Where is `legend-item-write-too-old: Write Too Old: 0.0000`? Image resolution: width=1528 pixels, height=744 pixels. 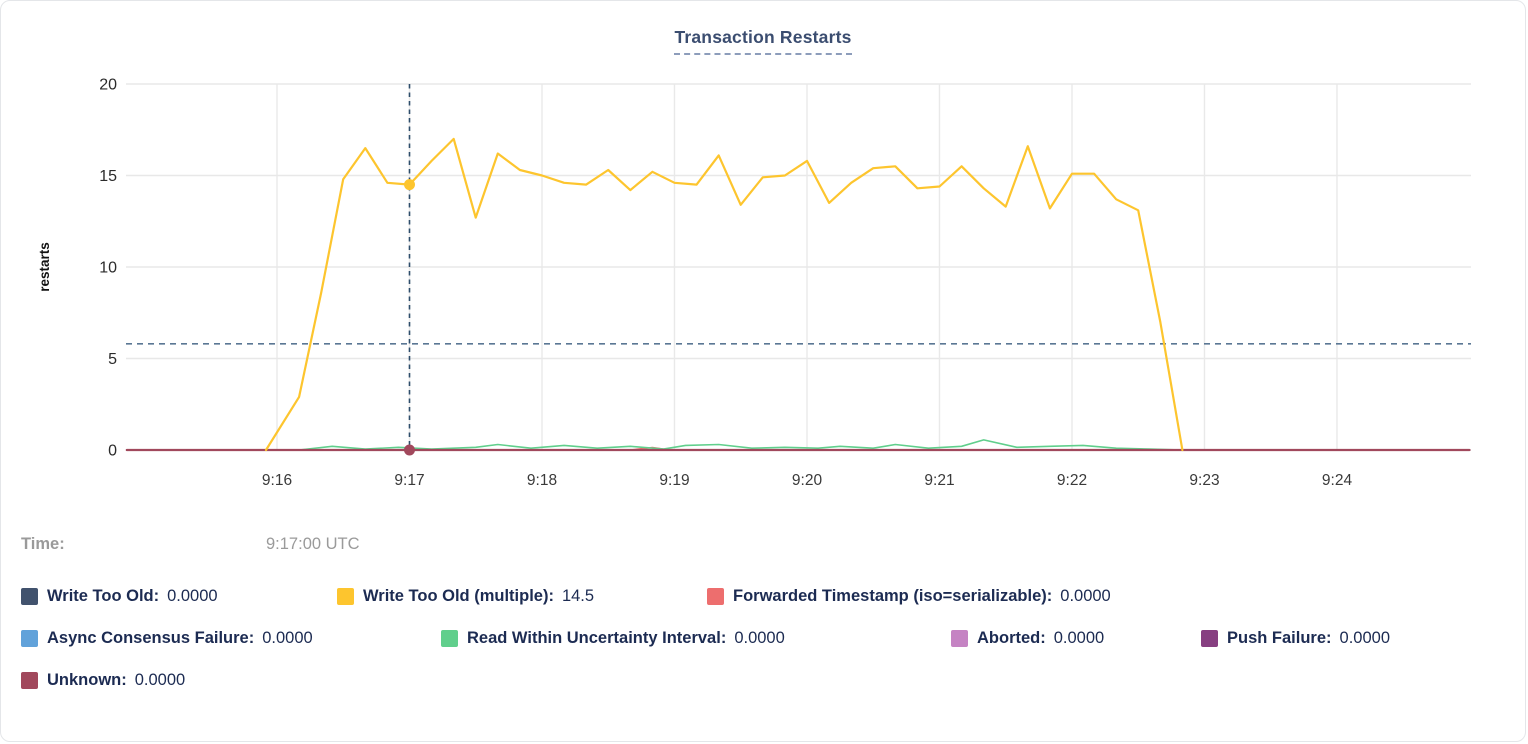 legend-item-write-too-old: Write Too Old: 0.0000 is located at coordinates (179, 596).